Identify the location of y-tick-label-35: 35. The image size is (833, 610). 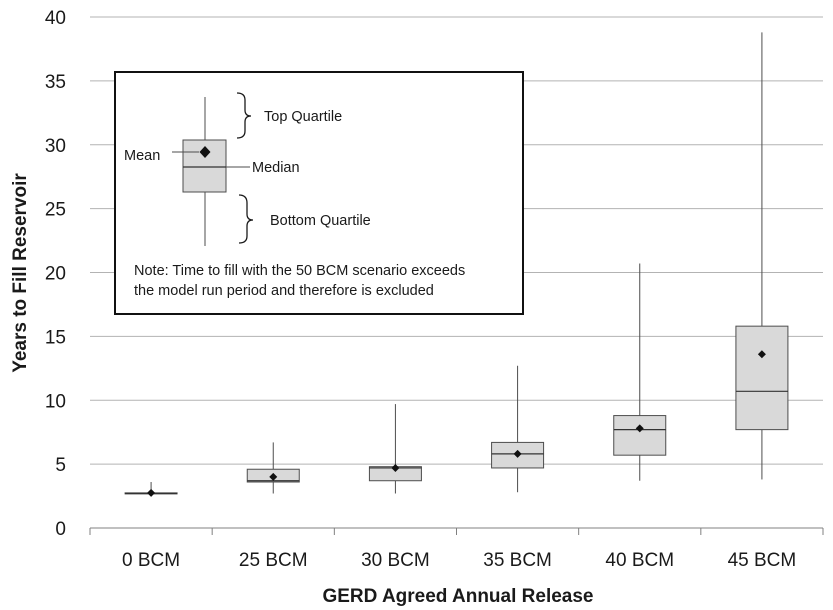
(55, 82).